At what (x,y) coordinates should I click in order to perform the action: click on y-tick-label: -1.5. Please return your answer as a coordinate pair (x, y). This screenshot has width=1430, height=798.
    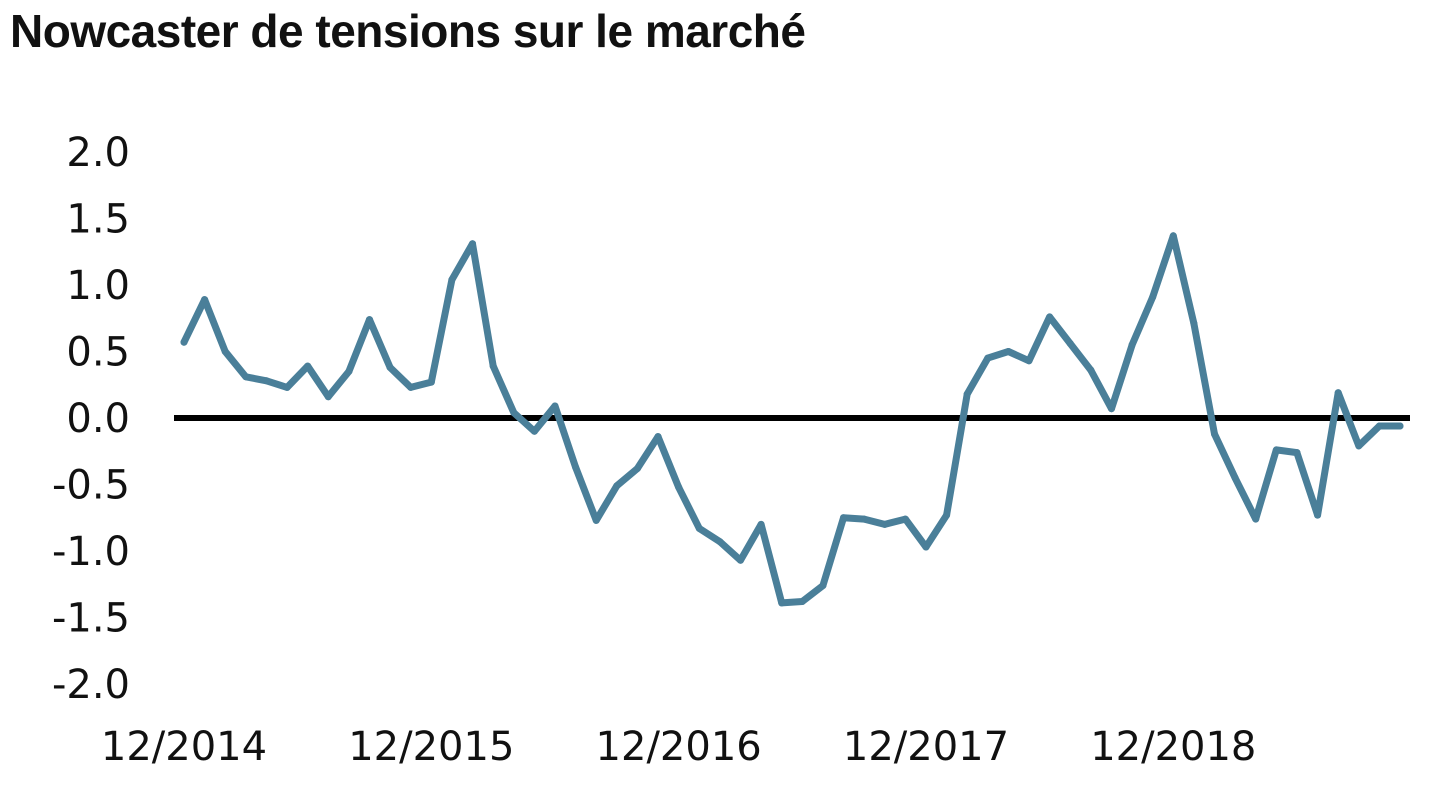
    Looking at the image, I should click on (91, 619).